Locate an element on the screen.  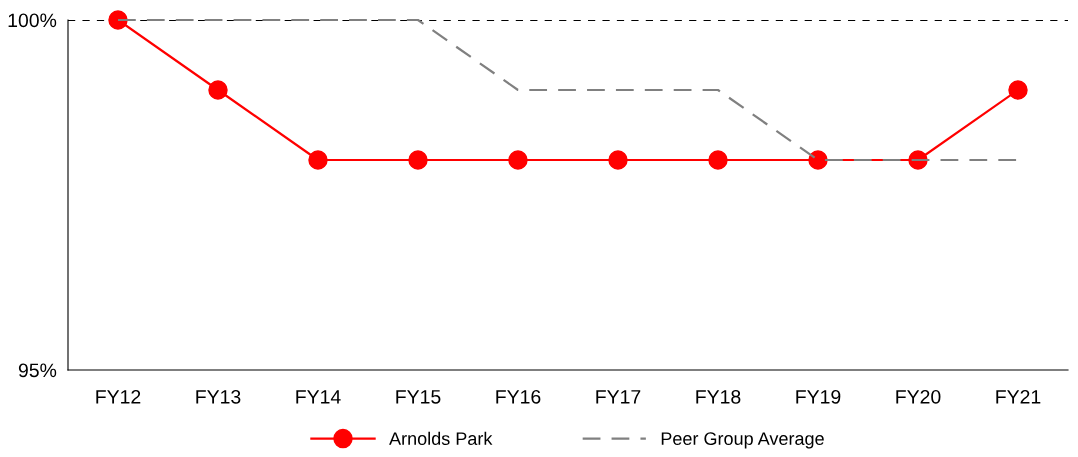
x-tick-label: FY13 is located at coordinates (218, 396).